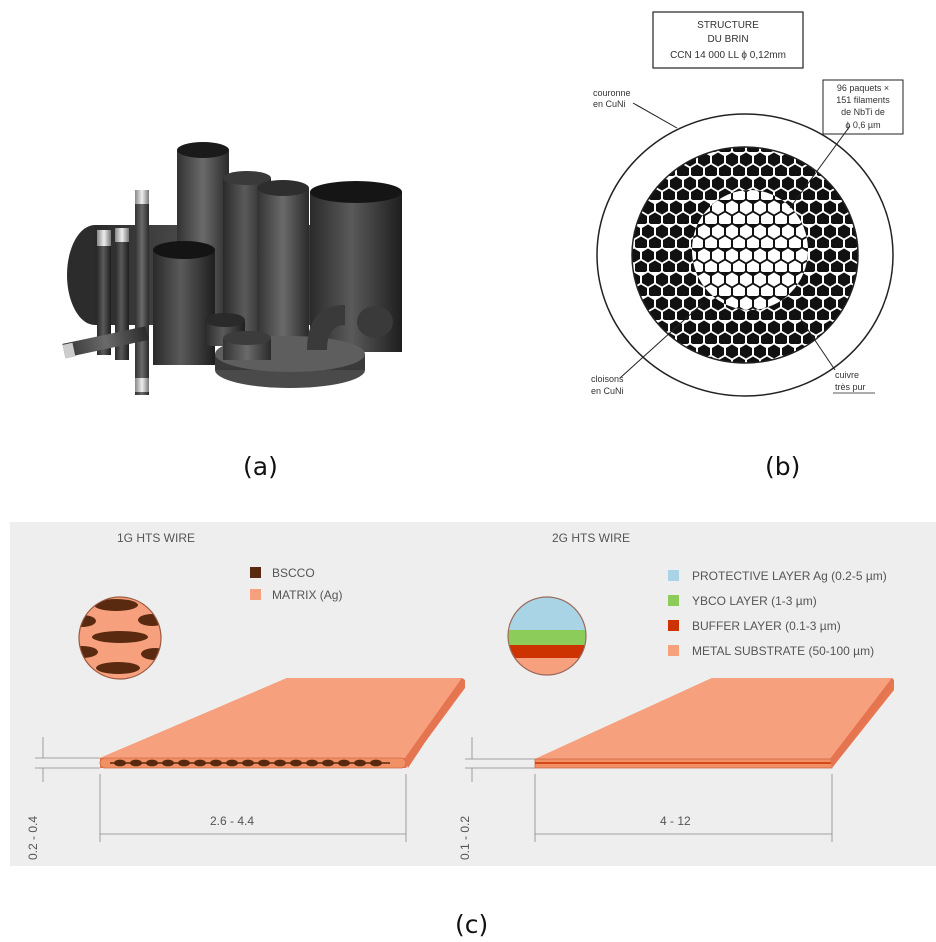 Image resolution: width=936 pixels, height=942 pixels. I want to click on legend-swatch-bscco, so click(255, 572).